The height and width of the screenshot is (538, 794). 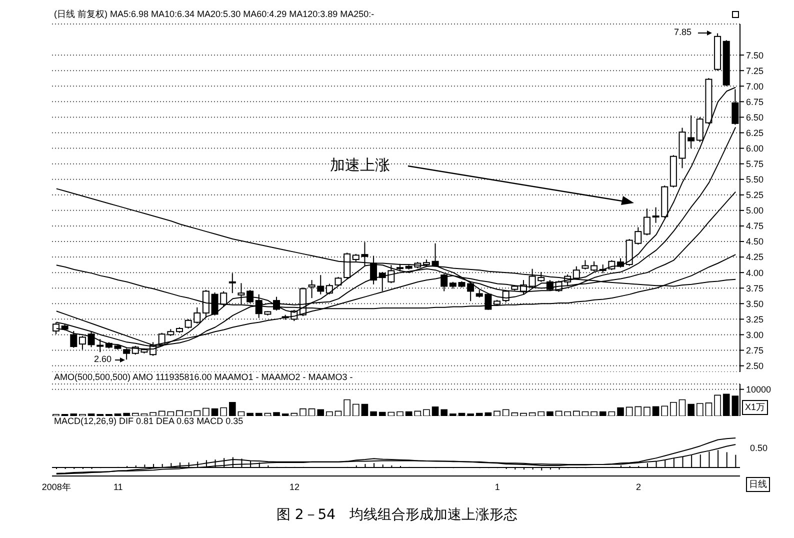 I want to click on y-tick-label: 3.75, so click(x=755, y=288).